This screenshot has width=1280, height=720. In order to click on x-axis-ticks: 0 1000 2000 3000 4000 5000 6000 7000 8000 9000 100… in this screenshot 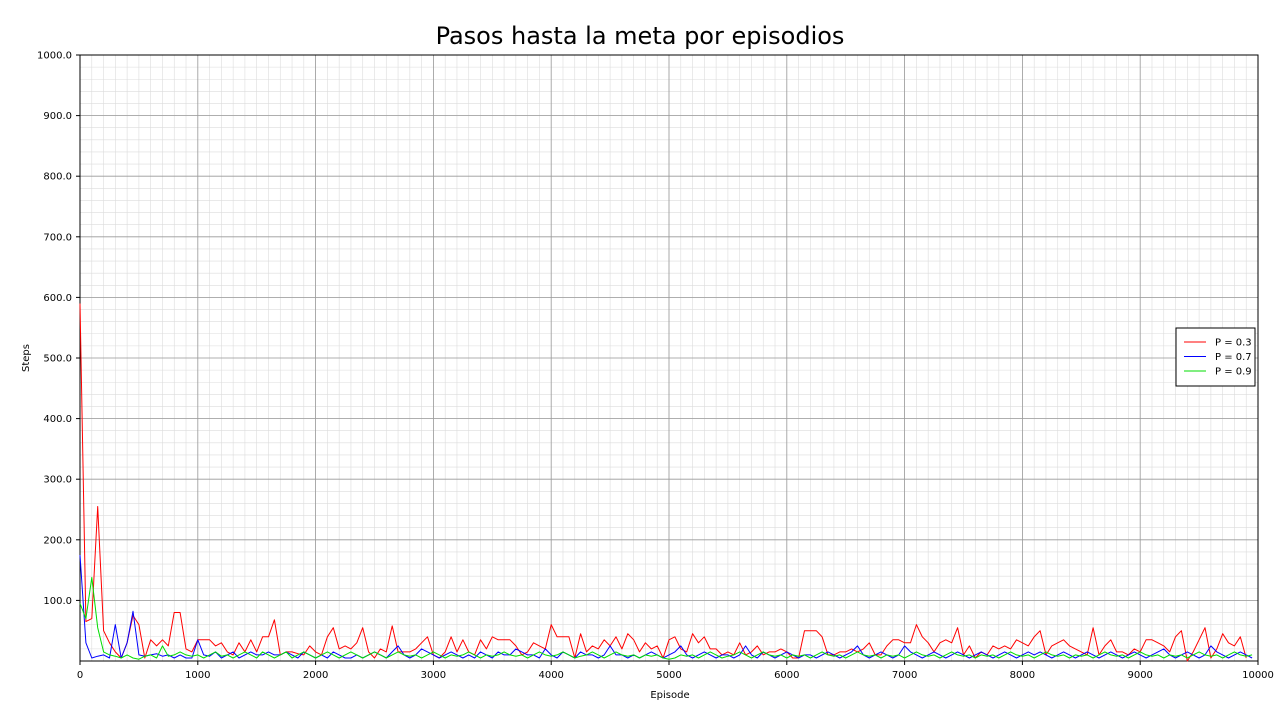, I will do `click(675, 671)`.